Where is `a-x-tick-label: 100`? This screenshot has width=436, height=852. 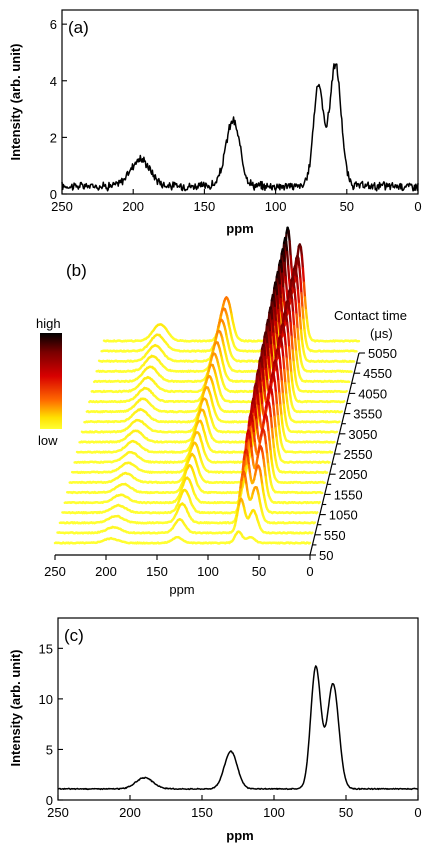
a-x-tick-label: 100 is located at coordinates (276, 206).